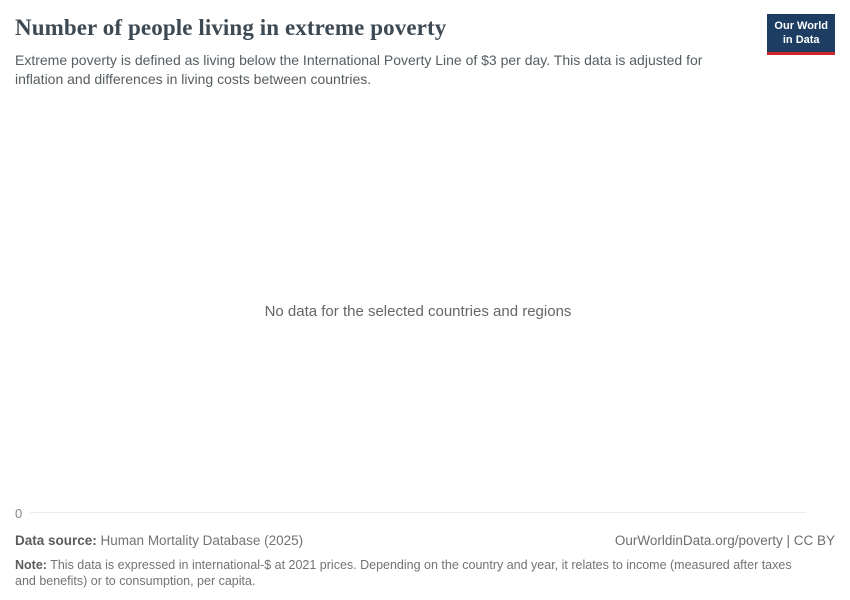 The height and width of the screenshot is (600, 850). I want to click on data-source-label: Data source:, so click(56, 540).